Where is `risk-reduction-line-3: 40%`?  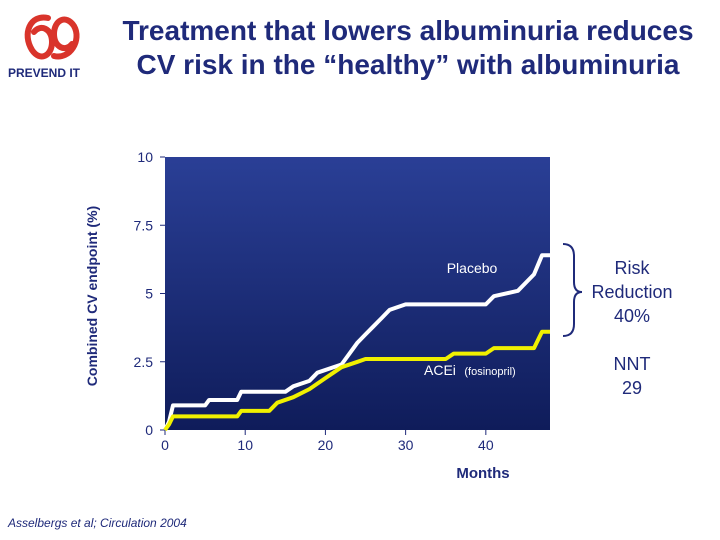
risk-reduction-line-3: 40% is located at coordinates (632, 316).